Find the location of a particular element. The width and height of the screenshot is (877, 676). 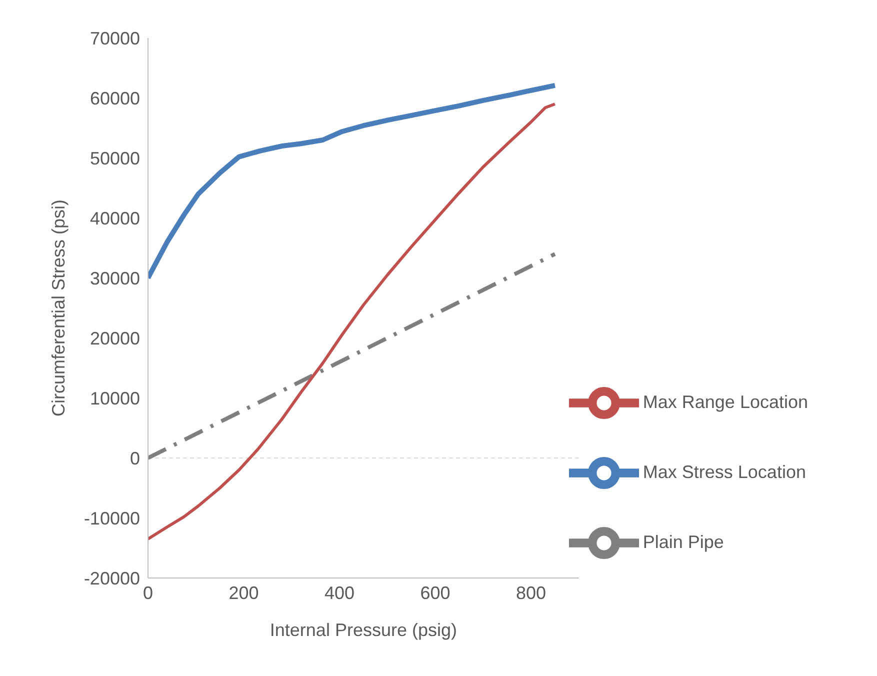

y-tick-label: 10000 is located at coordinates (115, 398).